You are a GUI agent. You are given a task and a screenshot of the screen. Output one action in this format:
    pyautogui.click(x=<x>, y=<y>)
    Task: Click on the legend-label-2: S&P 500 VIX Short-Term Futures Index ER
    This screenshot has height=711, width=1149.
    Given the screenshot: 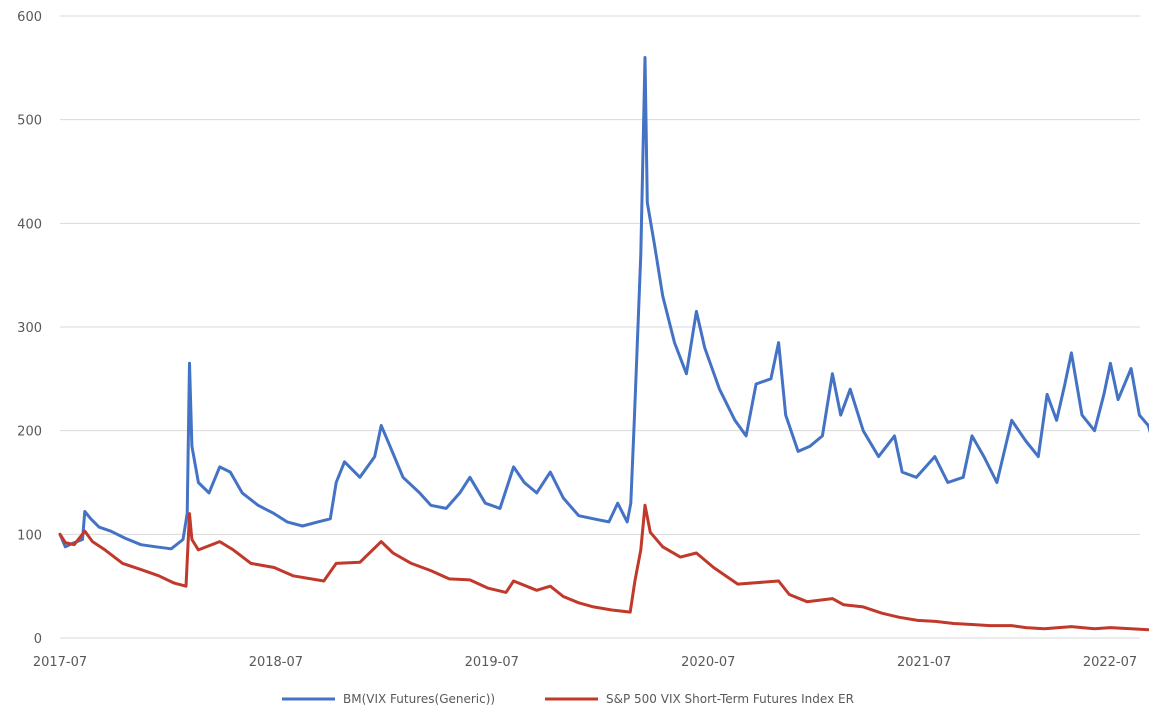 What is the action you would take?
    pyautogui.click(x=730, y=699)
    